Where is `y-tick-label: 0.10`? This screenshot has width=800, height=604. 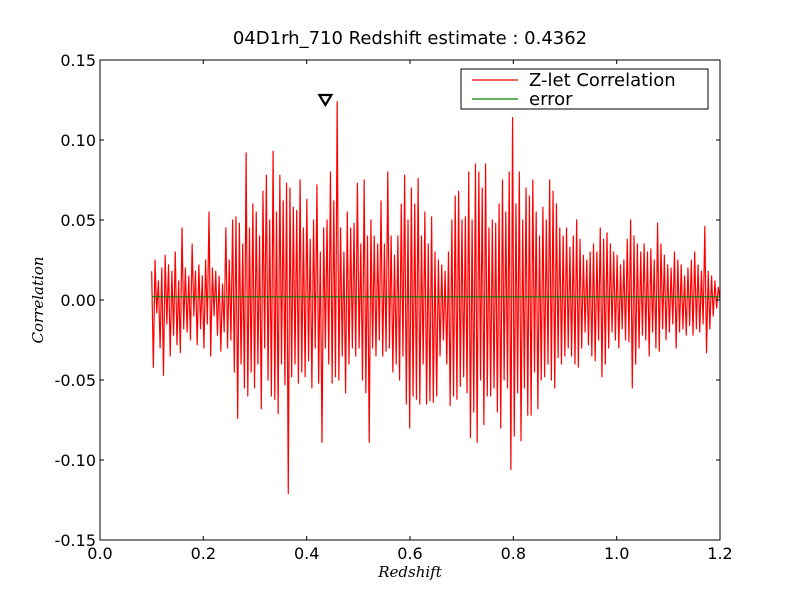 y-tick-label: 0.10 is located at coordinates (78, 140).